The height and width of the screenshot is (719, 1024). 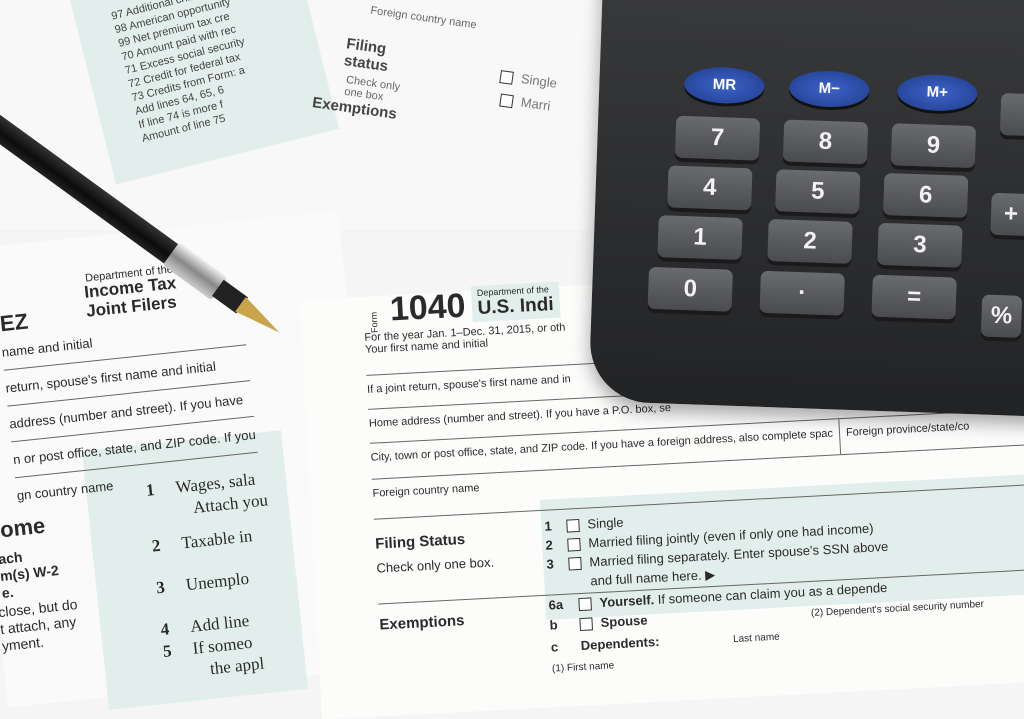 What do you see at coordinates (717, 138) in the screenshot?
I see `key-7: 7` at bounding box center [717, 138].